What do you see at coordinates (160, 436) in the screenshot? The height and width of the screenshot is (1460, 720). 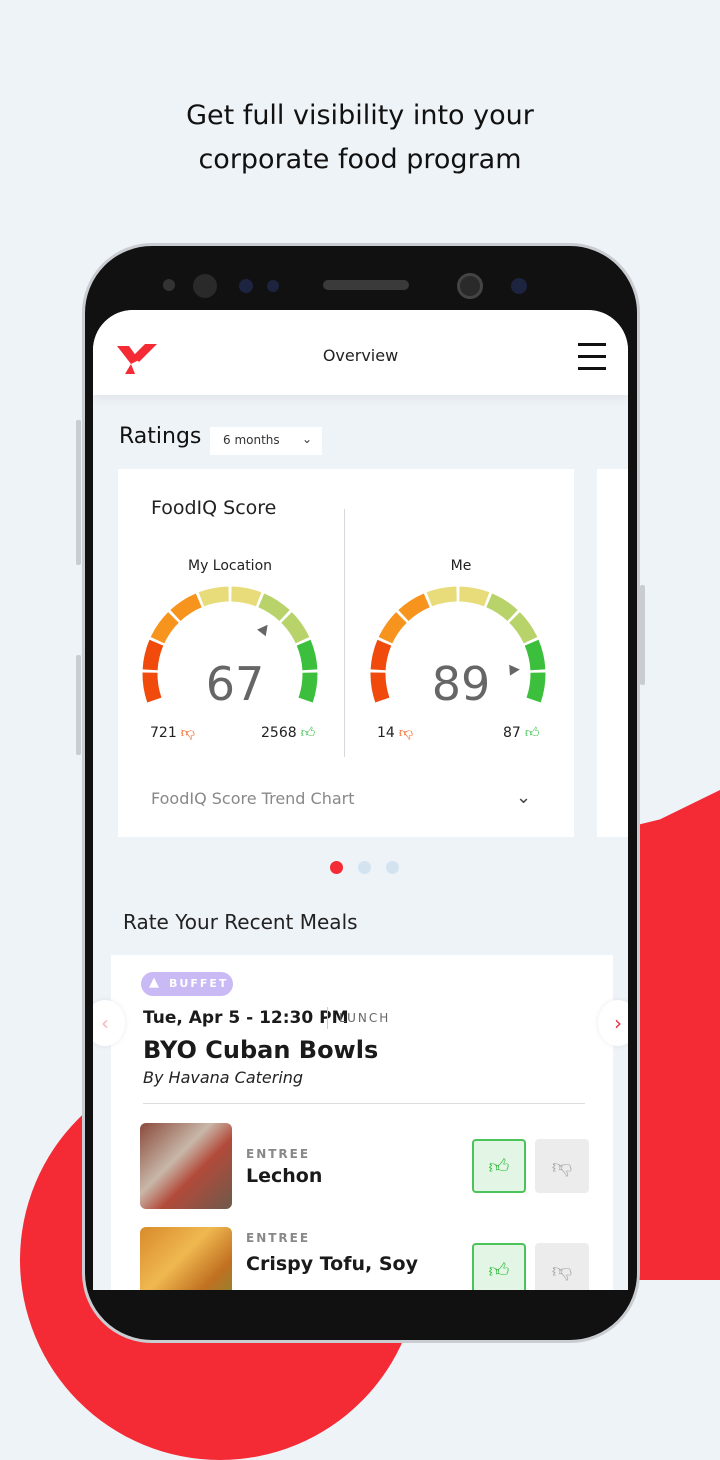 I see `ratings-heading: Ratings` at bounding box center [160, 436].